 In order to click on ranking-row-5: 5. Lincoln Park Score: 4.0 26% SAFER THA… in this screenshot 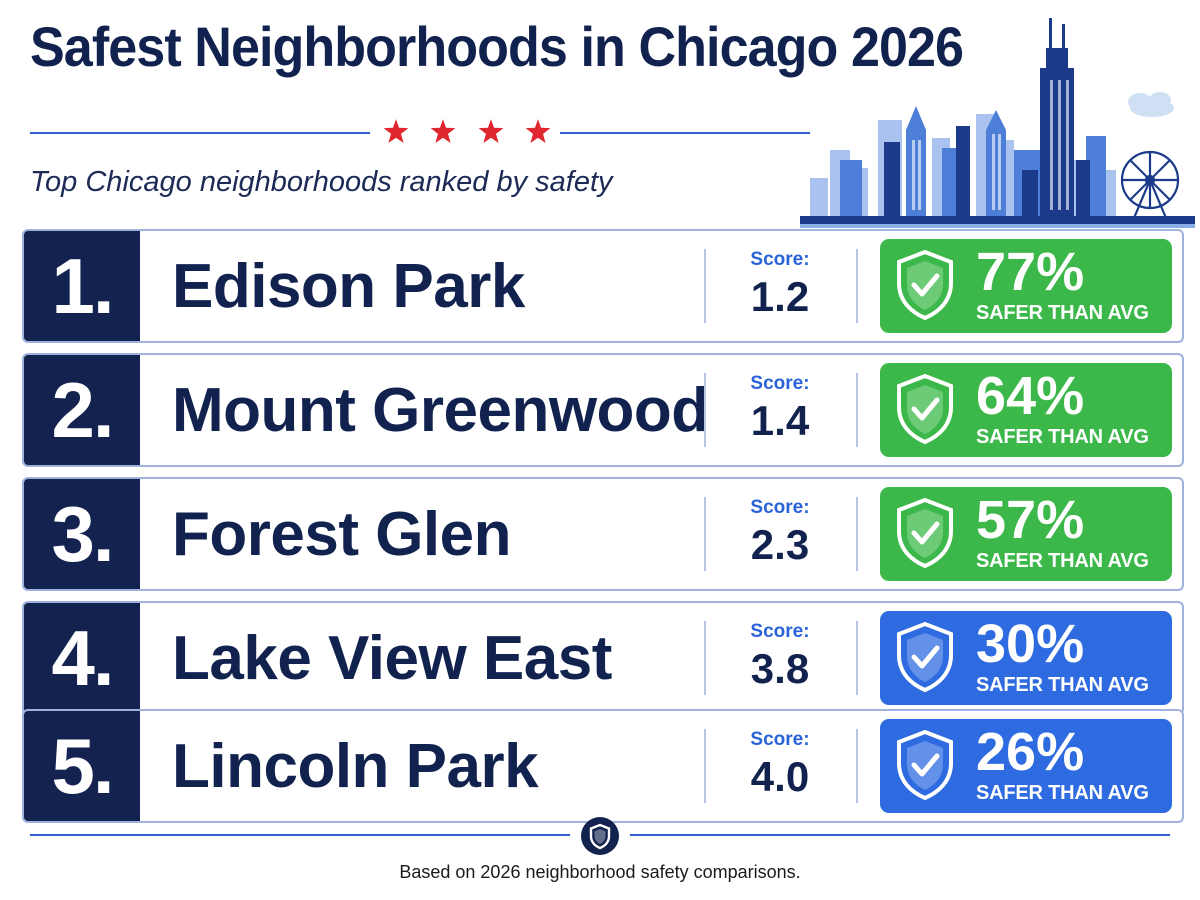, I will do `click(603, 766)`.